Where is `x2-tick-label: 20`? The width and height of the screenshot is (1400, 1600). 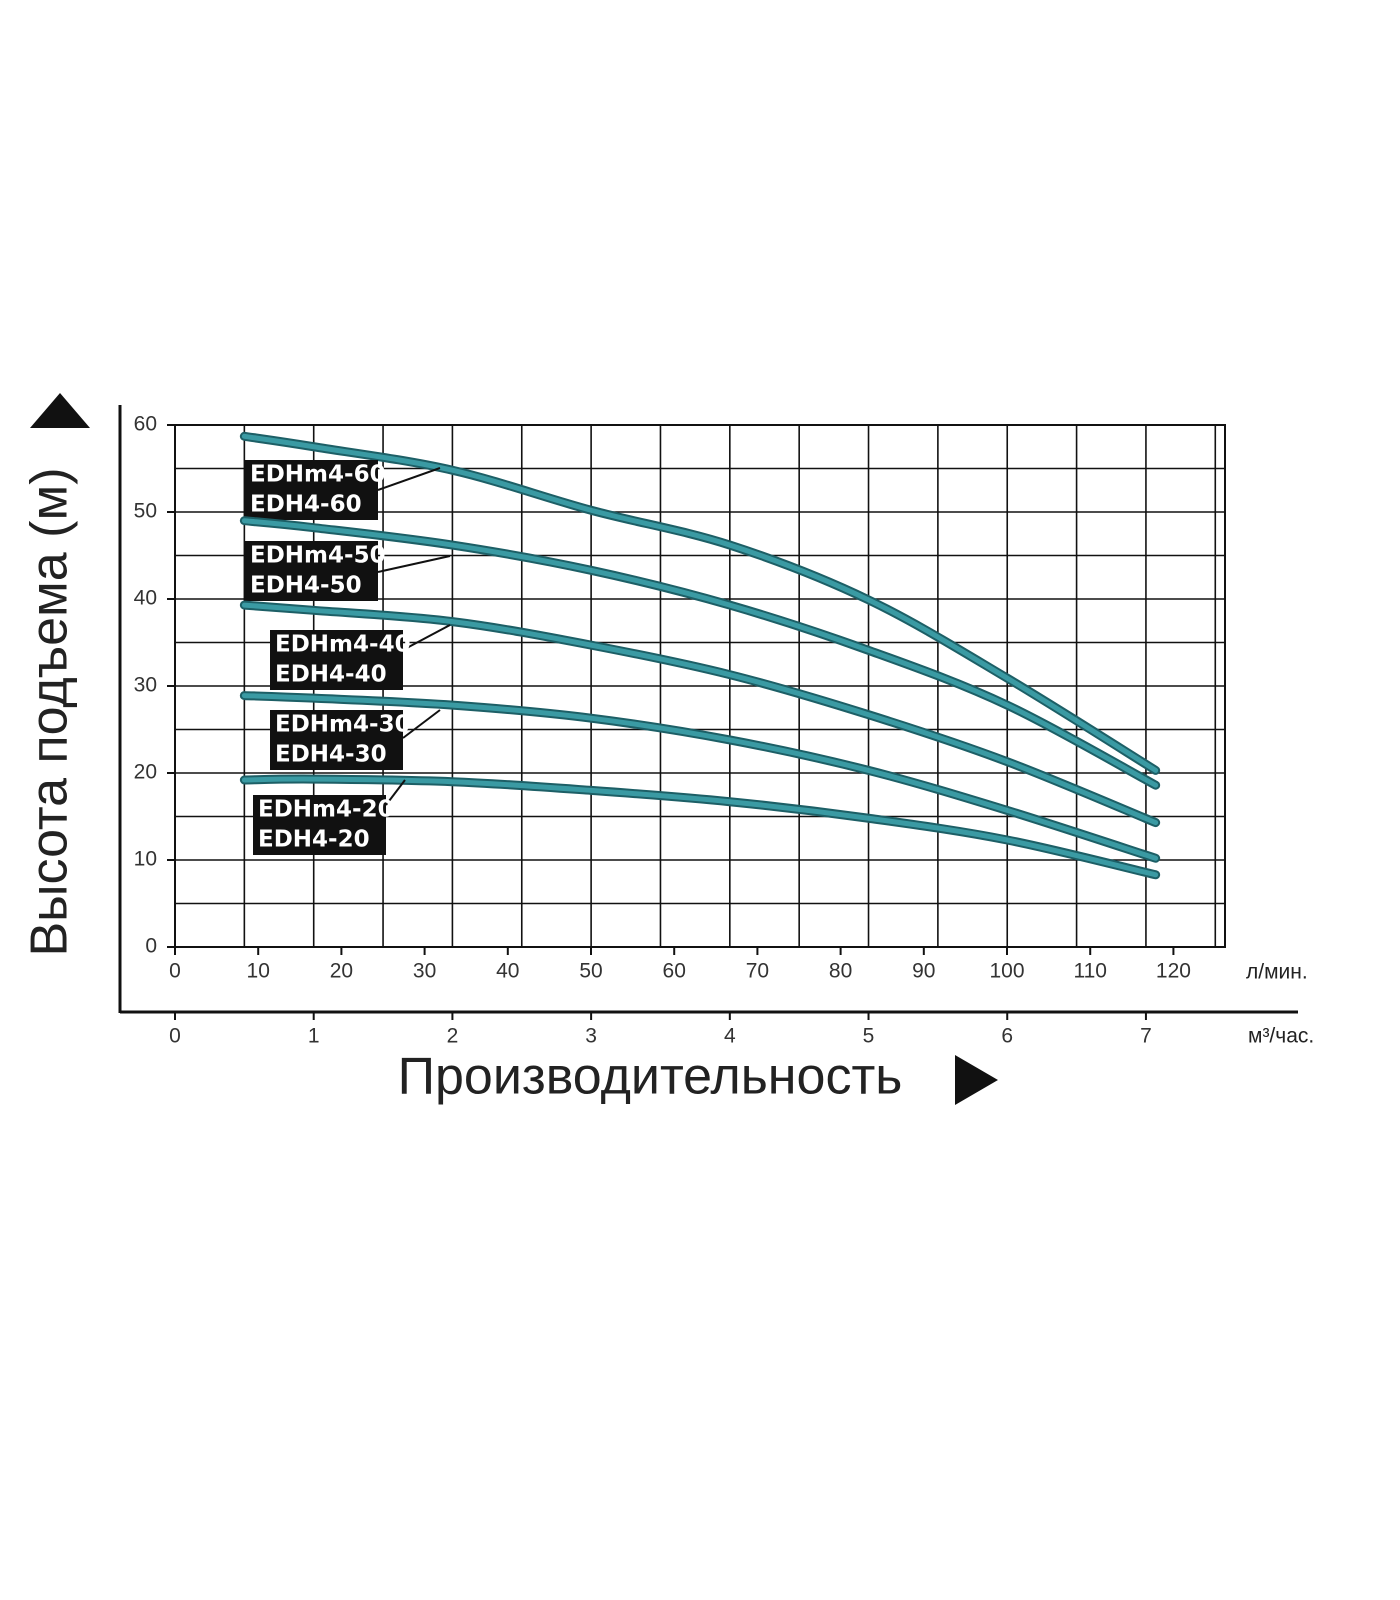
x2-tick-label: 20 is located at coordinates (341, 971).